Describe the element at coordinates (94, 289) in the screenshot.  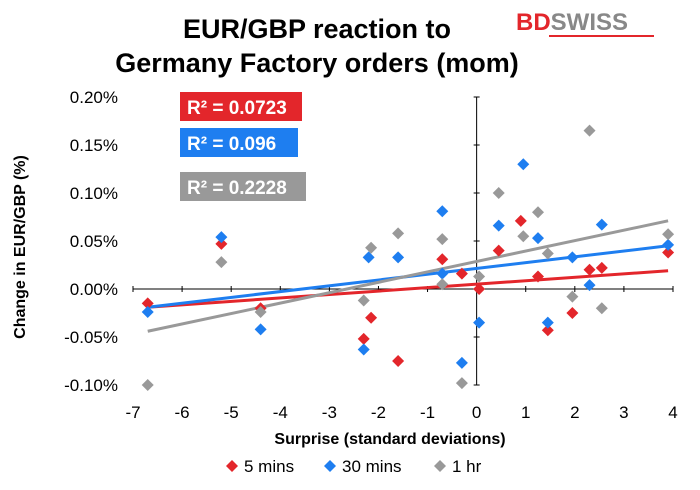
I see `y-tick-label: 0.00%` at that location.